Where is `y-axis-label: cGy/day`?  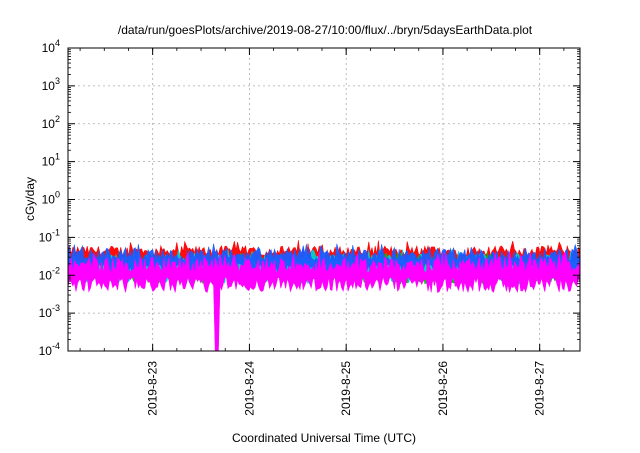
y-axis-label: cGy/day is located at coordinates (30, 199).